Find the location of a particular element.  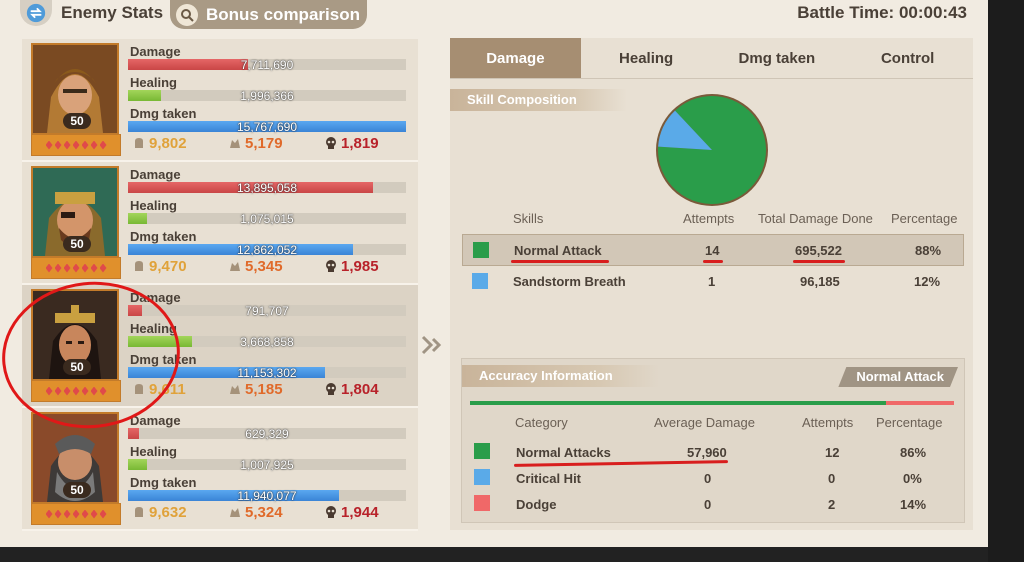

tab-control: Control is located at coordinates (907, 58).